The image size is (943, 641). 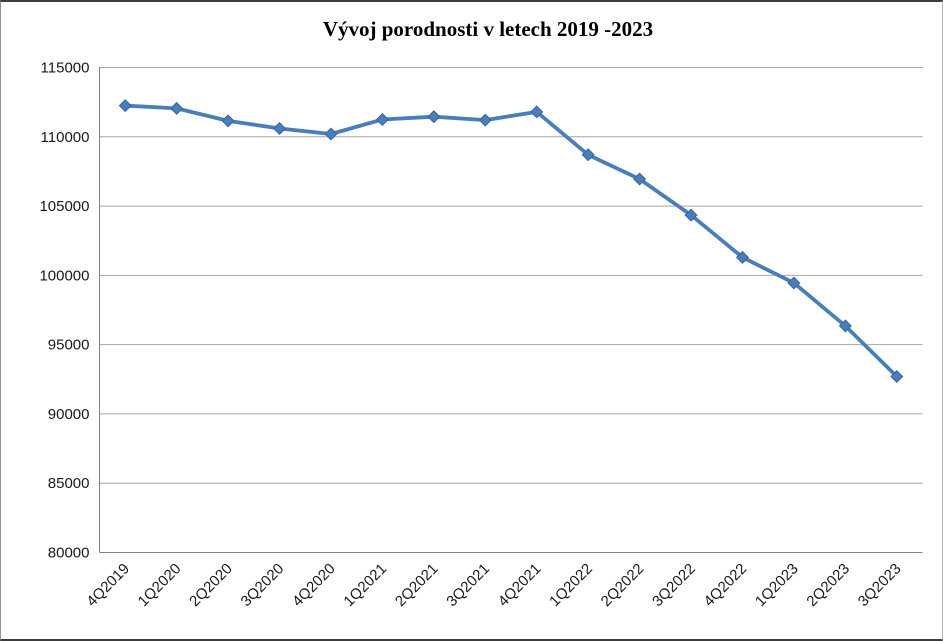 What do you see at coordinates (468, 585) in the screenshot?
I see `x-tick-label: 3Q2021` at bounding box center [468, 585].